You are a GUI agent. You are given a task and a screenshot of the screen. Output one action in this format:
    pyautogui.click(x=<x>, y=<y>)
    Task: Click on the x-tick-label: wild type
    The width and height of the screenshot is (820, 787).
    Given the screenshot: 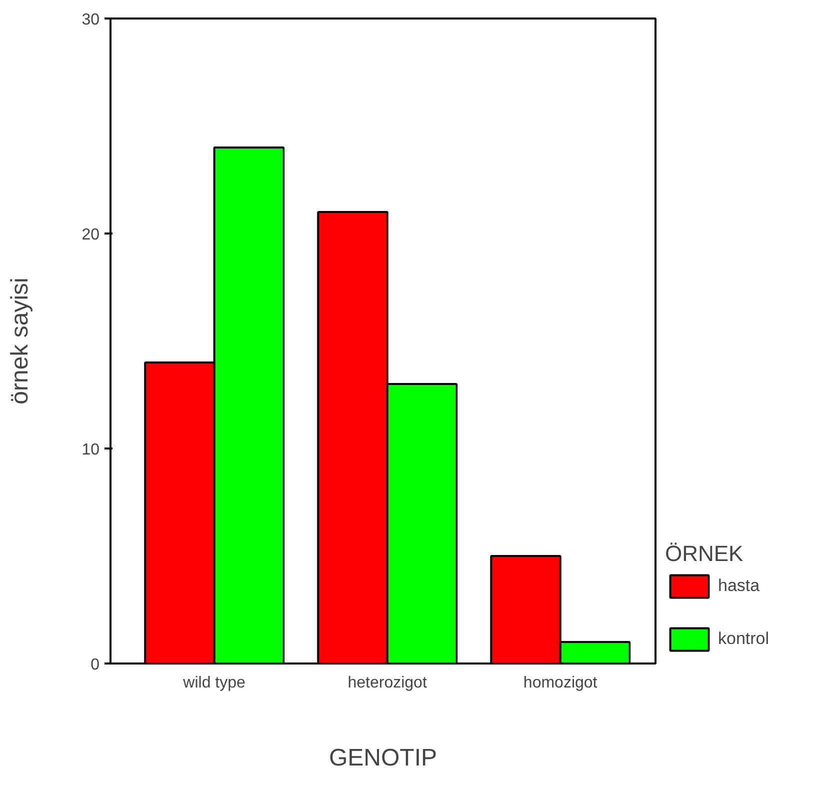 What is the action you would take?
    pyautogui.click(x=214, y=683)
    